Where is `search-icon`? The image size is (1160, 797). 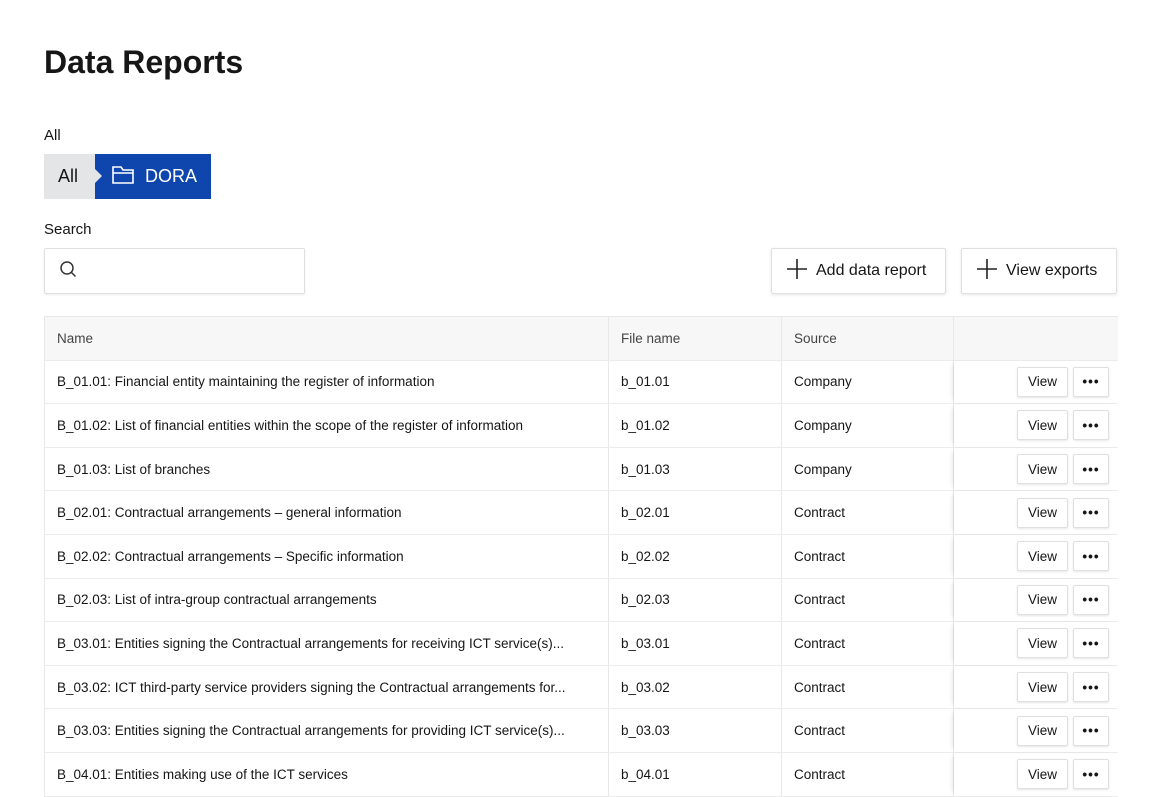 search-icon is located at coordinates (68, 271).